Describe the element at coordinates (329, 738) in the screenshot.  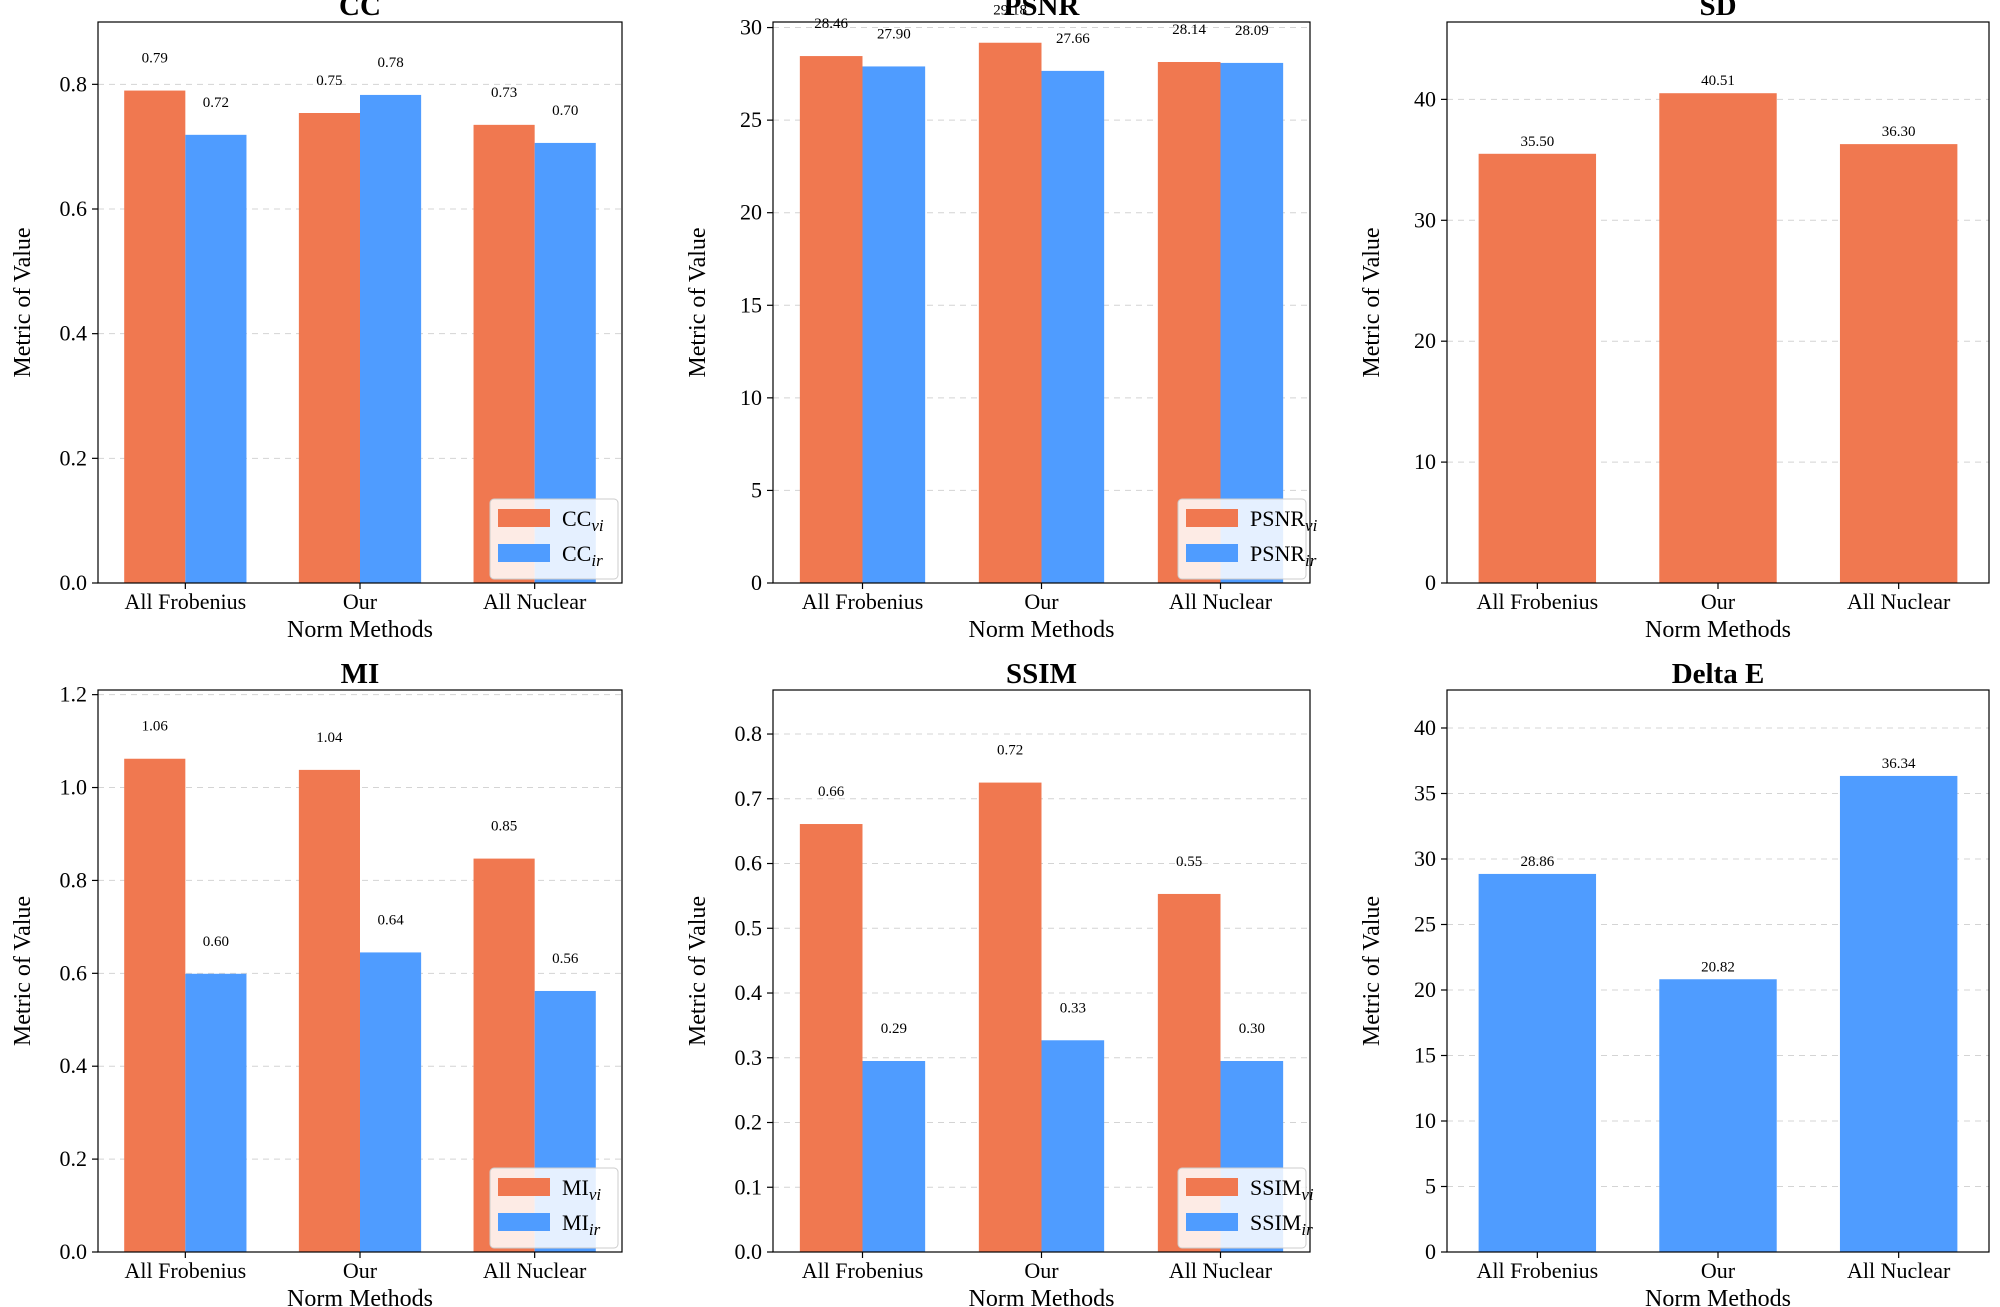
I see `data-label: 1.04` at that location.